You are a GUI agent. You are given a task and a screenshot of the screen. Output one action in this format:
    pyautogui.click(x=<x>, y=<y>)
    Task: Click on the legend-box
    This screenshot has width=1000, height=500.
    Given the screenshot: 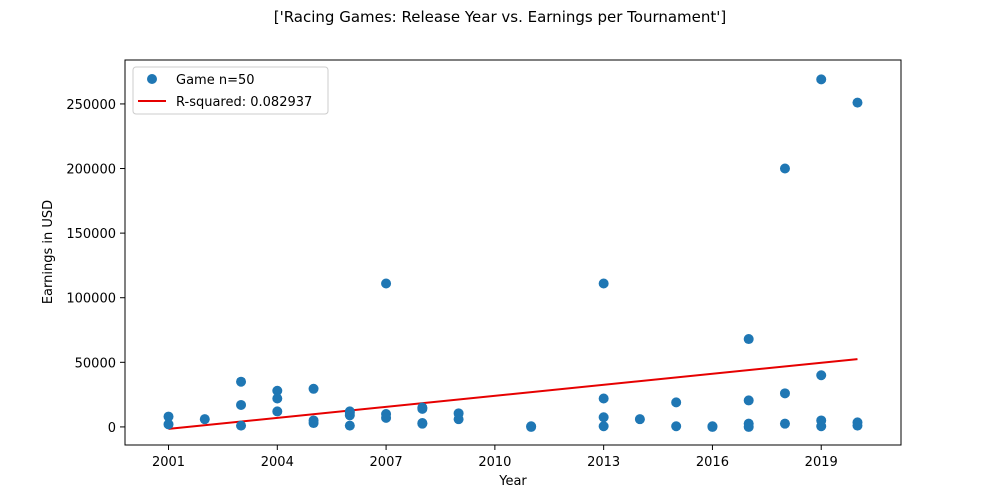 What is the action you would take?
    pyautogui.click(x=230, y=90)
    